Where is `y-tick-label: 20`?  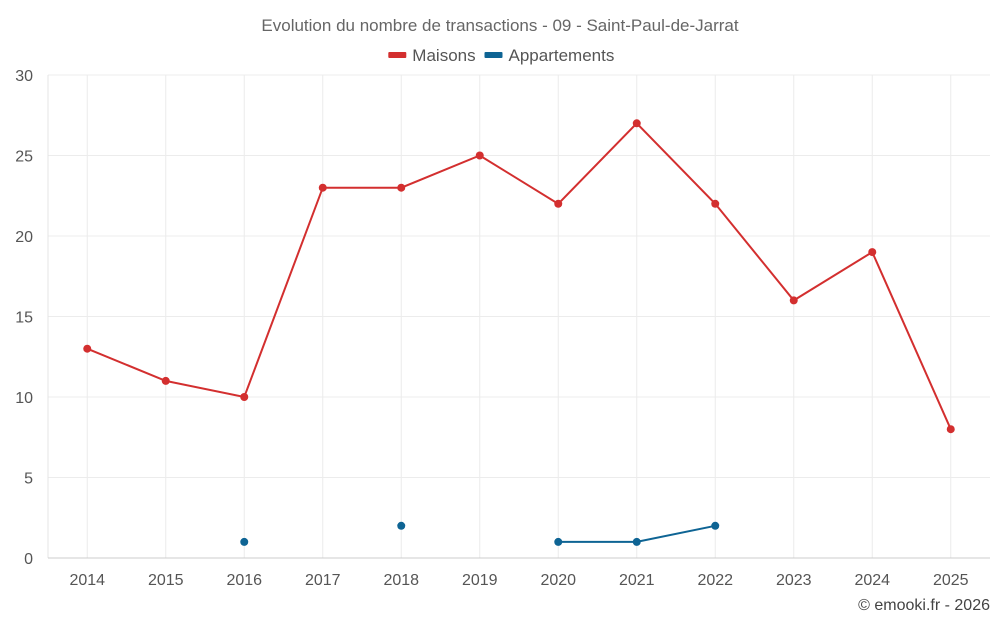
y-tick-label: 20 is located at coordinates (24, 237).